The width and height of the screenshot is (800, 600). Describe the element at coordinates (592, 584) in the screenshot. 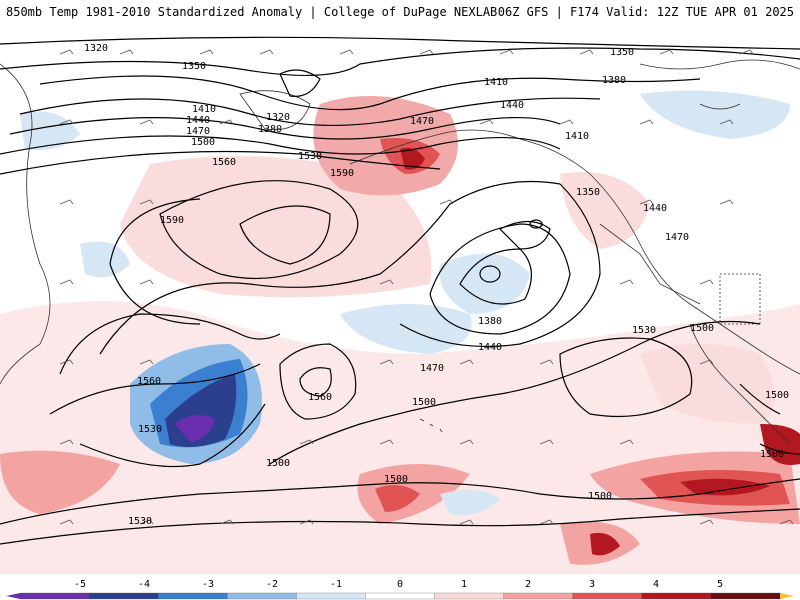

I see `color-scale-tick-label: 3` at that location.